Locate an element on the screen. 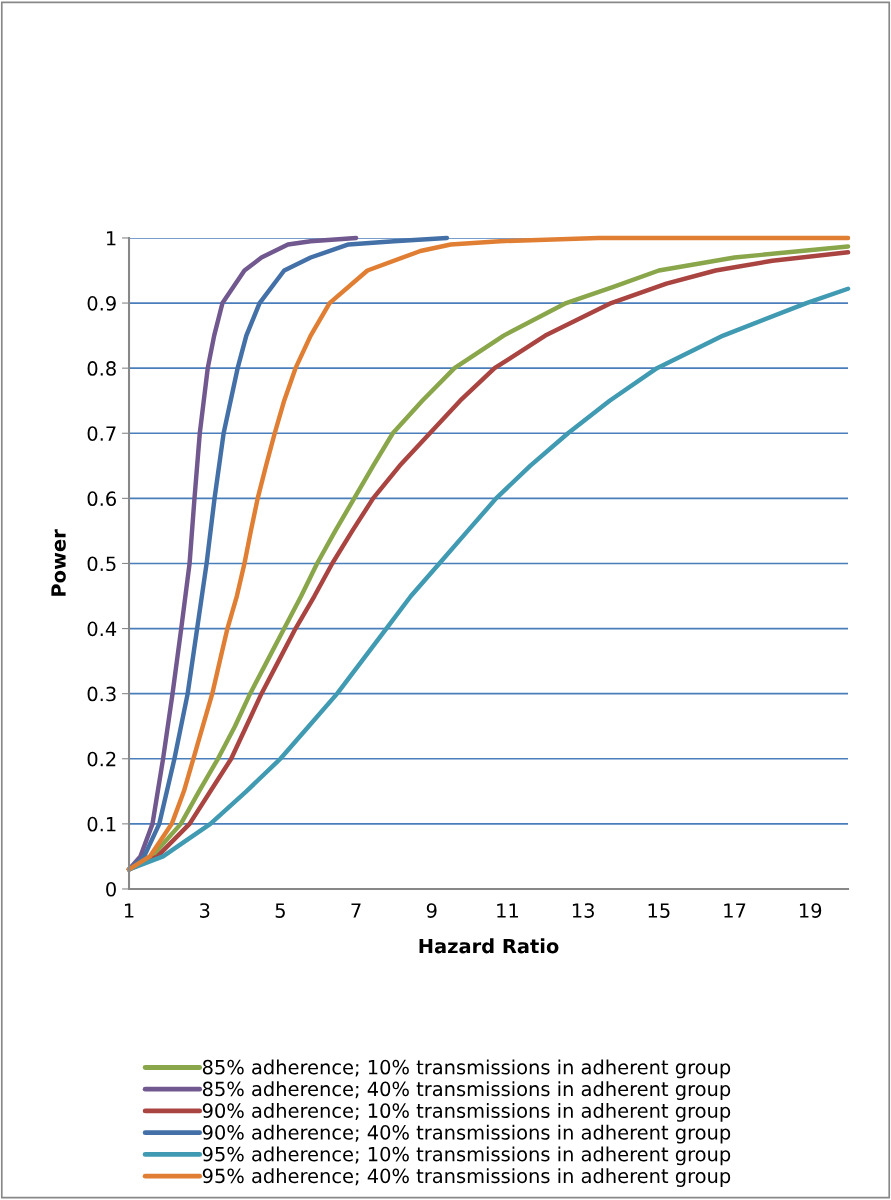 The height and width of the screenshot is (1200, 891). y-tick-label: 0.3 is located at coordinates (101, 694).